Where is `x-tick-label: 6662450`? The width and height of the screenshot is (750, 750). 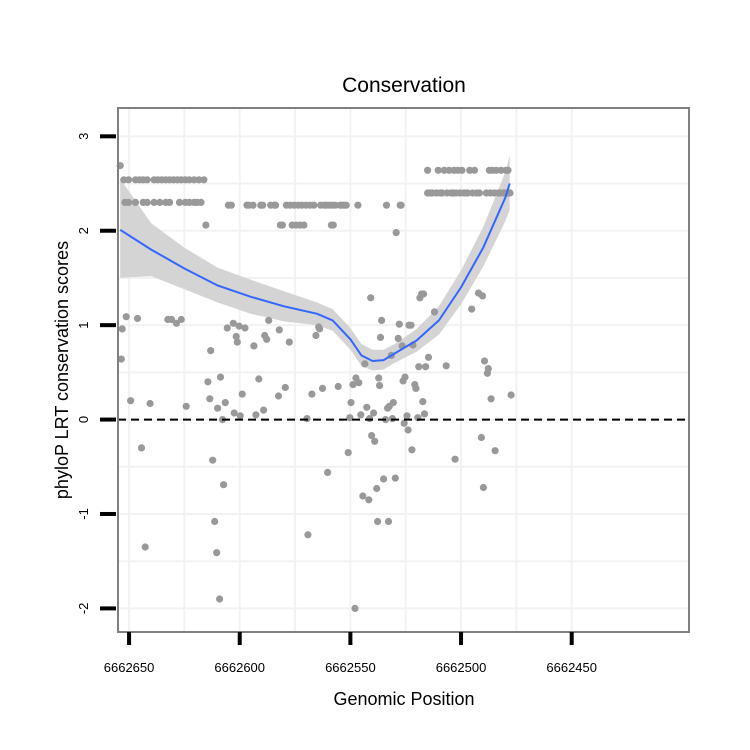
x-tick-label: 6662450 is located at coordinates (571, 667).